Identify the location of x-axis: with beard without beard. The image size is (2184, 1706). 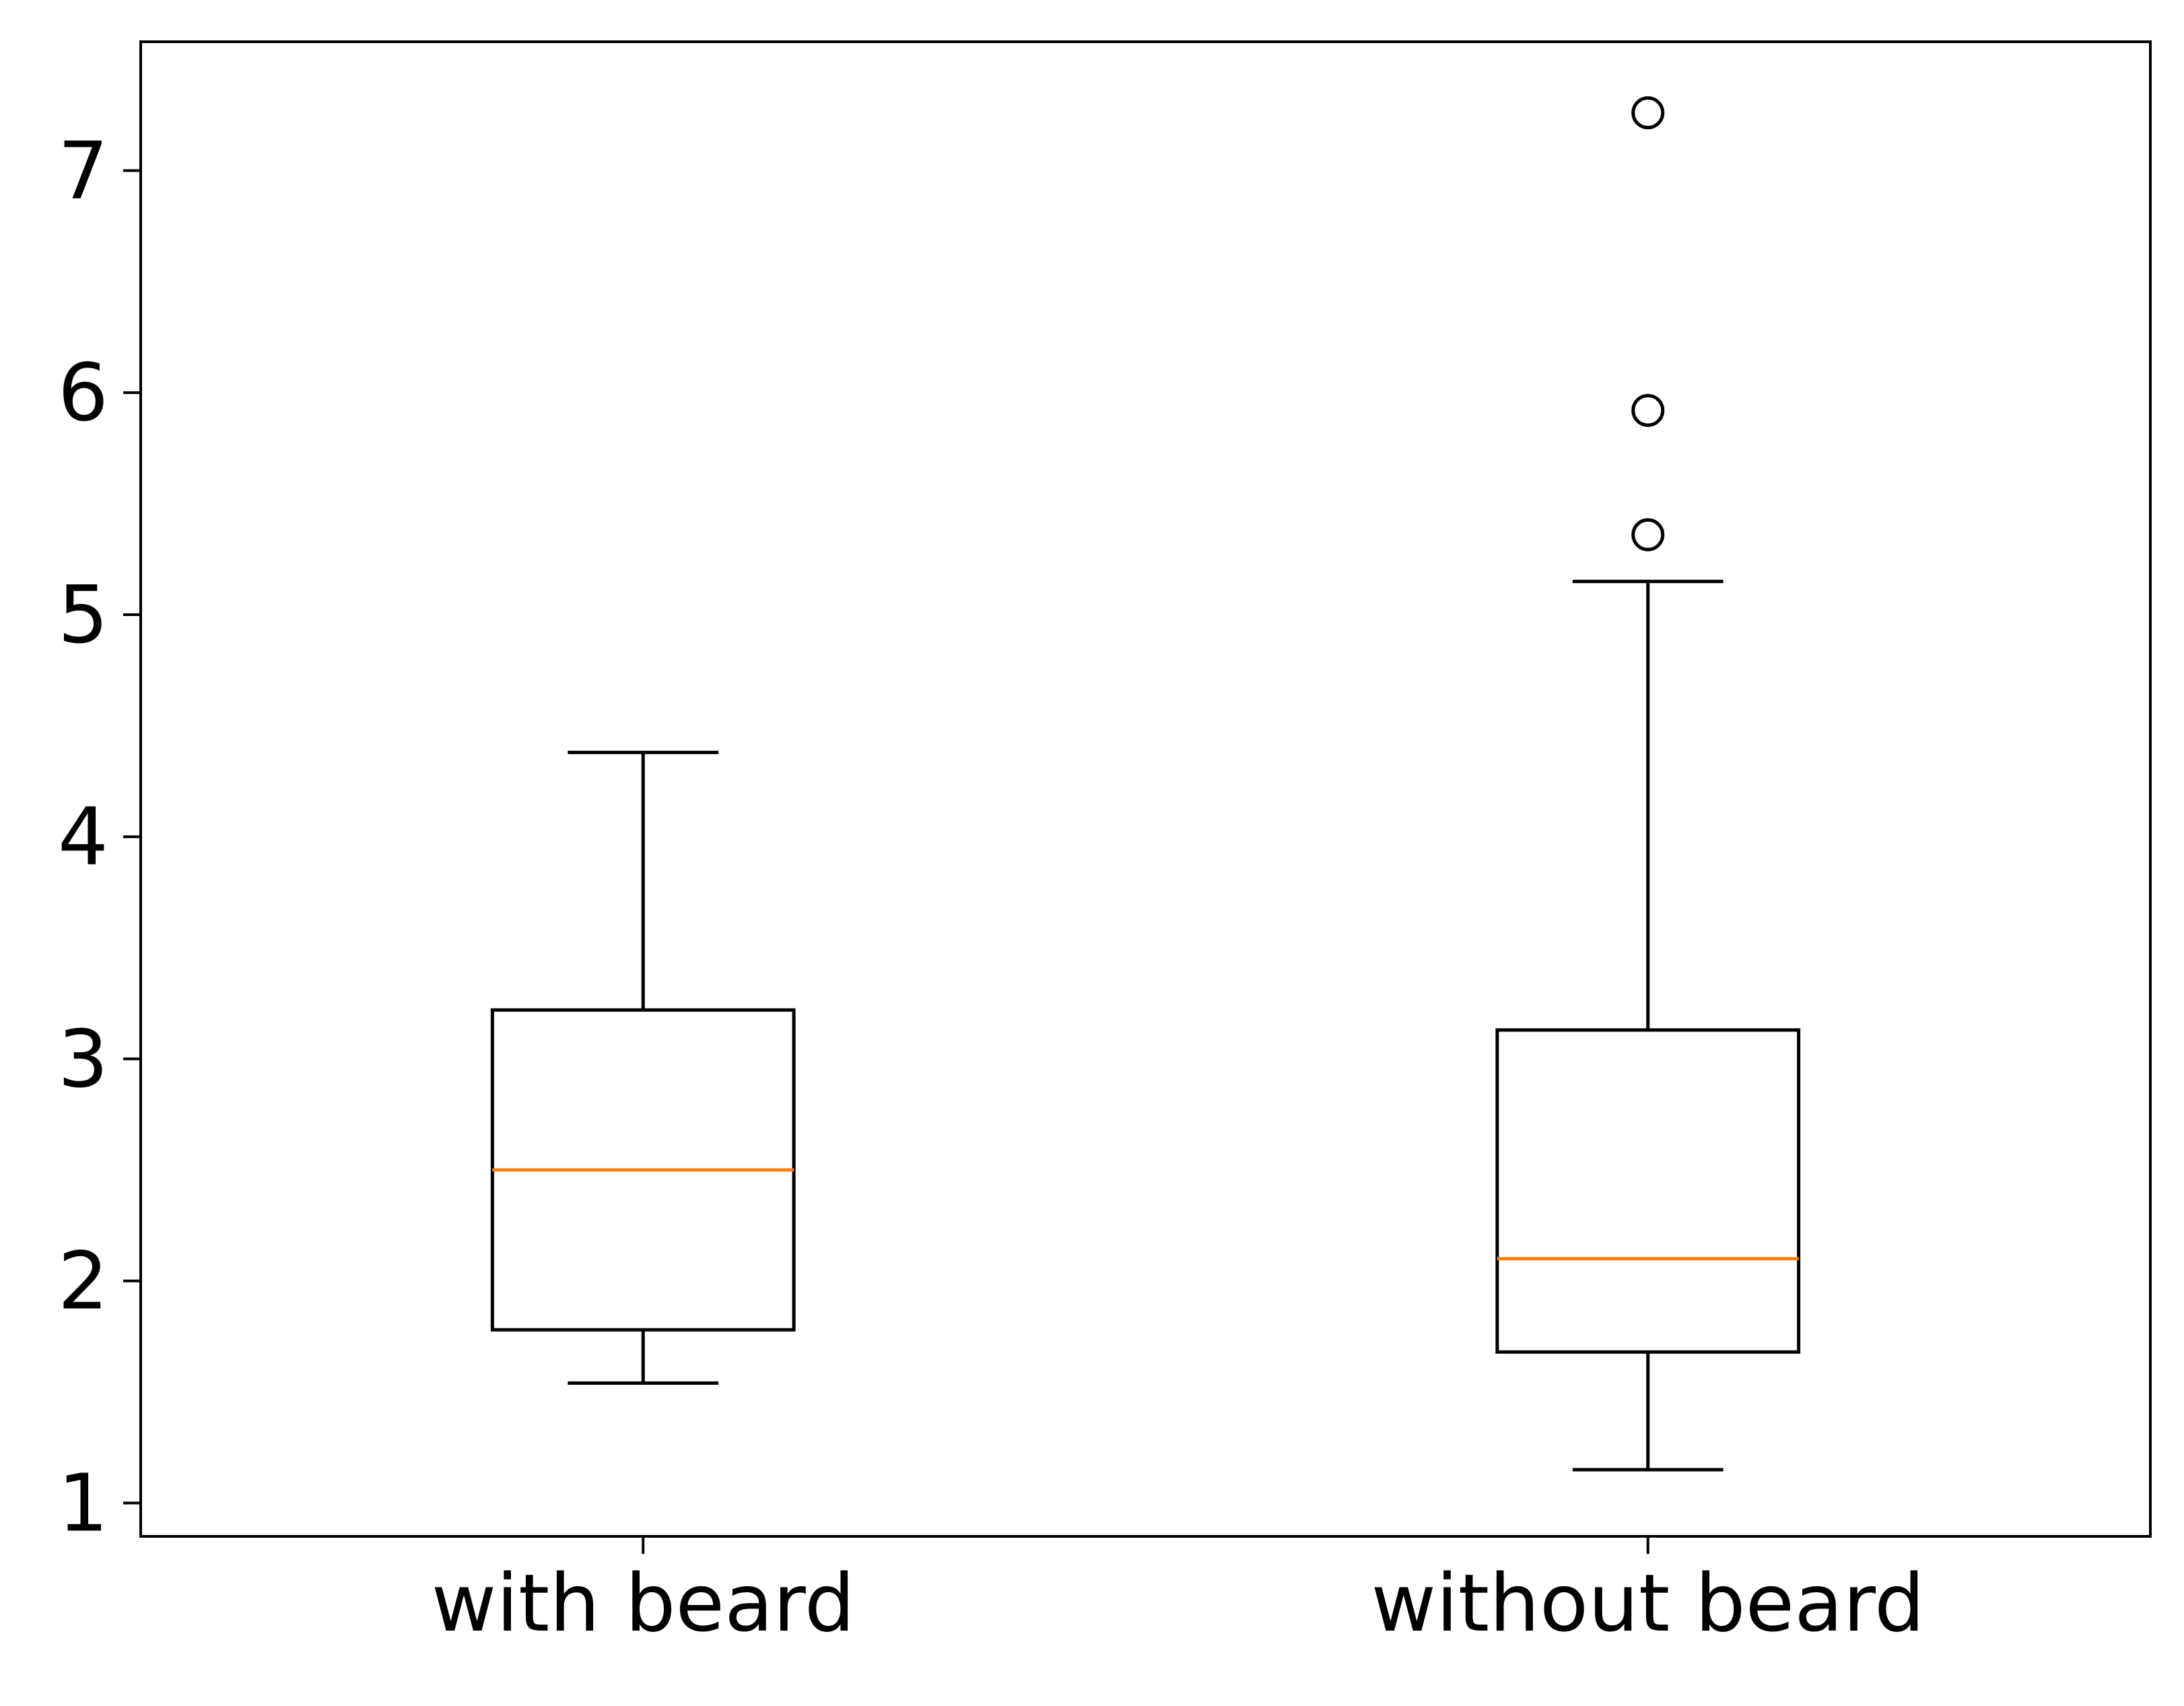
(1178, 1592).